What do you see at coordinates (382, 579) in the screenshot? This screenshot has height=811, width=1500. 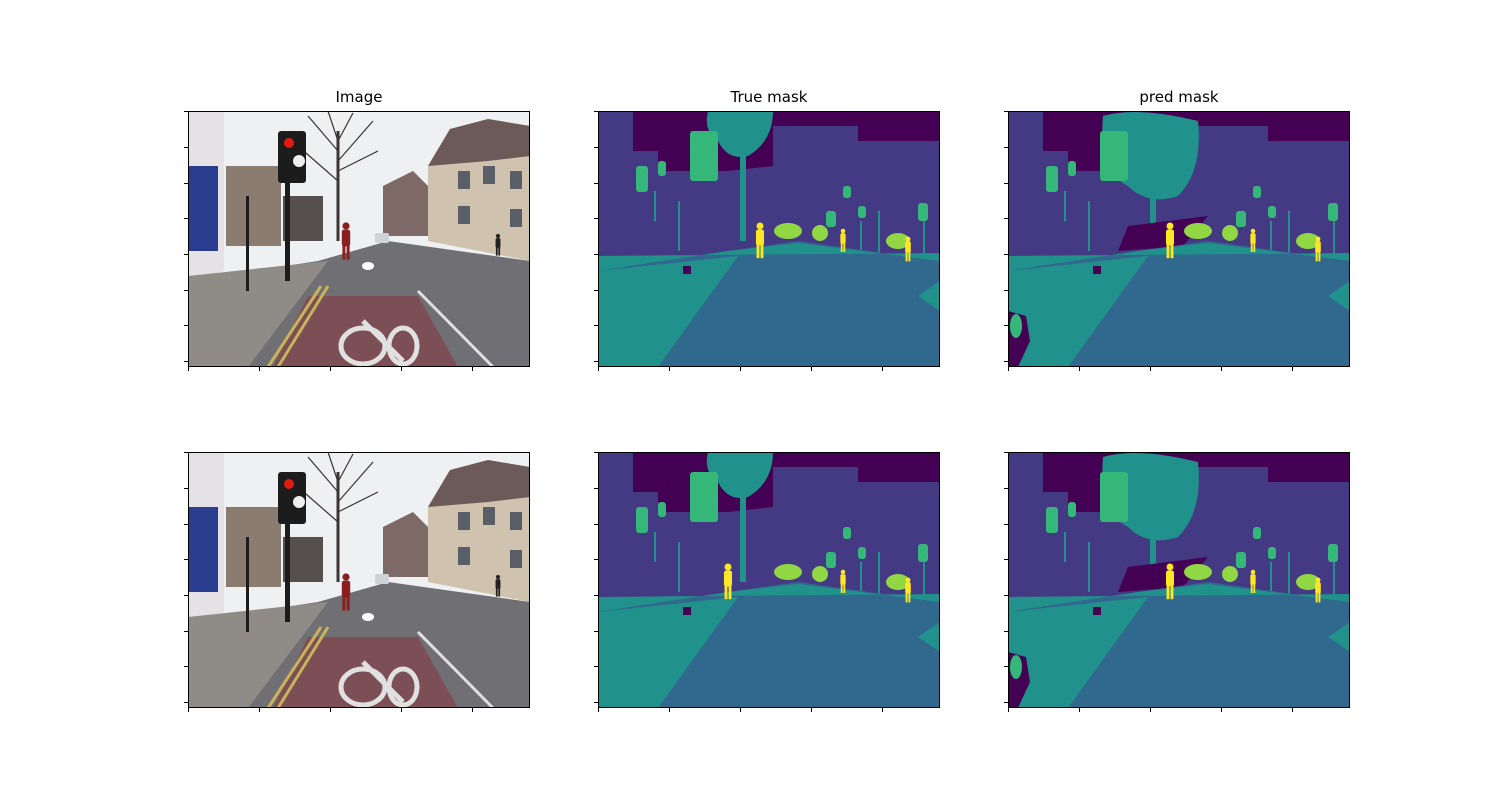 I see `car` at bounding box center [382, 579].